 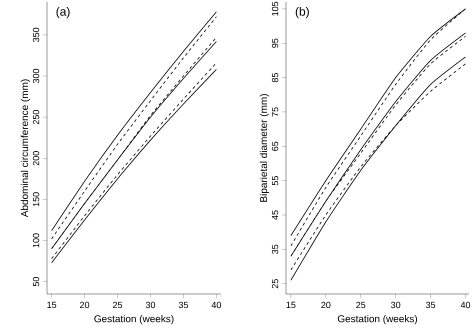 What do you see at coordinates (275, 283) in the screenshot?
I see `y-tick-label: 25` at bounding box center [275, 283].